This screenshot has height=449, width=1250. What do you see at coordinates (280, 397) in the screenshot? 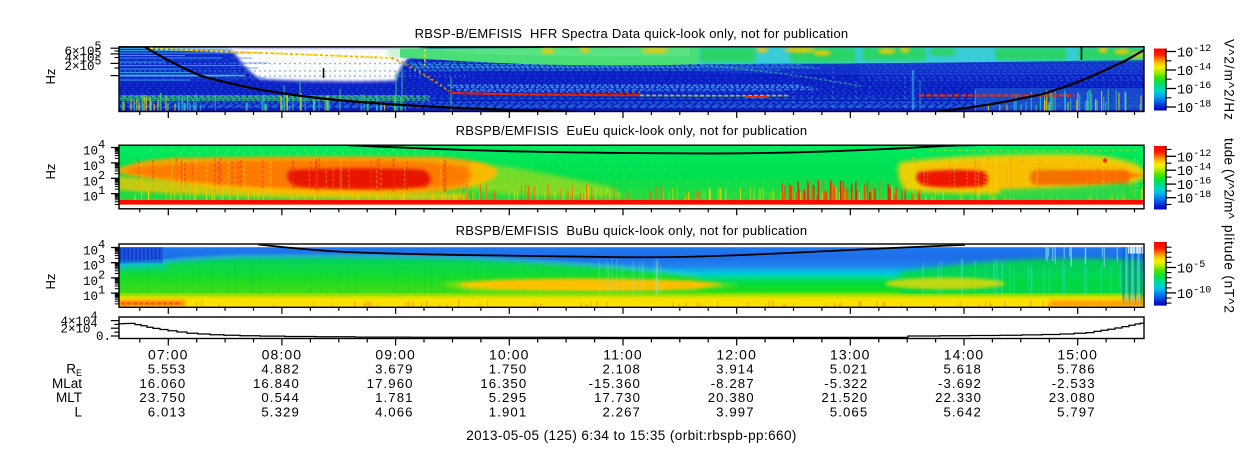
I see `svg-text: 0.544` at bounding box center [280, 397].